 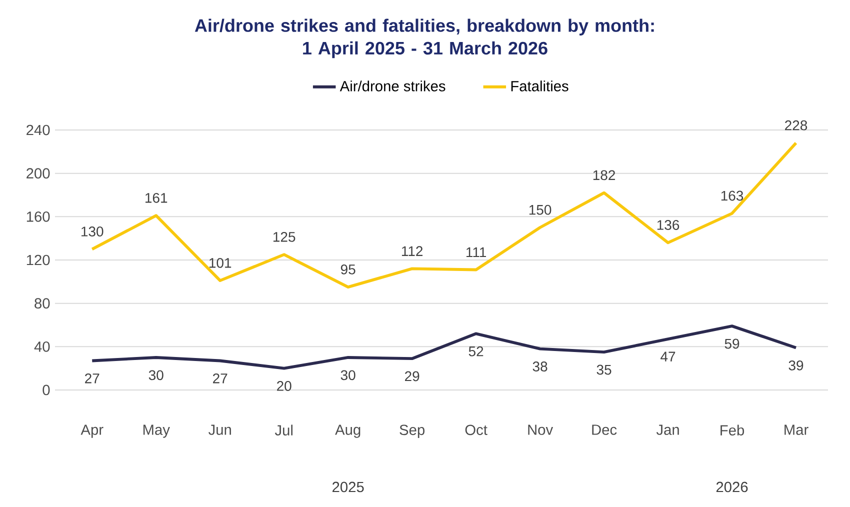 What do you see at coordinates (348, 487) in the screenshot?
I see `text: 2025` at bounding box center [348, 487].